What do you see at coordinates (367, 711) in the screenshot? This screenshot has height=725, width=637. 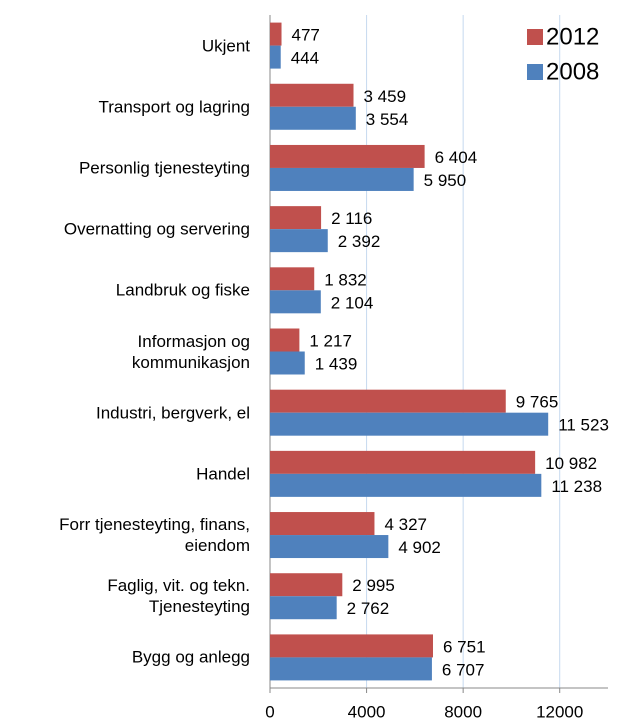 I see `x-tick-label: 4000` at bounding box center [367, 711].